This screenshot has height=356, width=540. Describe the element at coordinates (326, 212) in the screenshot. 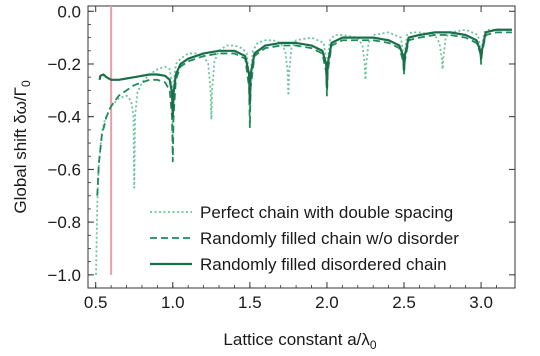

I see `legend-label-1: Perfect chain with double spacing` at that location.